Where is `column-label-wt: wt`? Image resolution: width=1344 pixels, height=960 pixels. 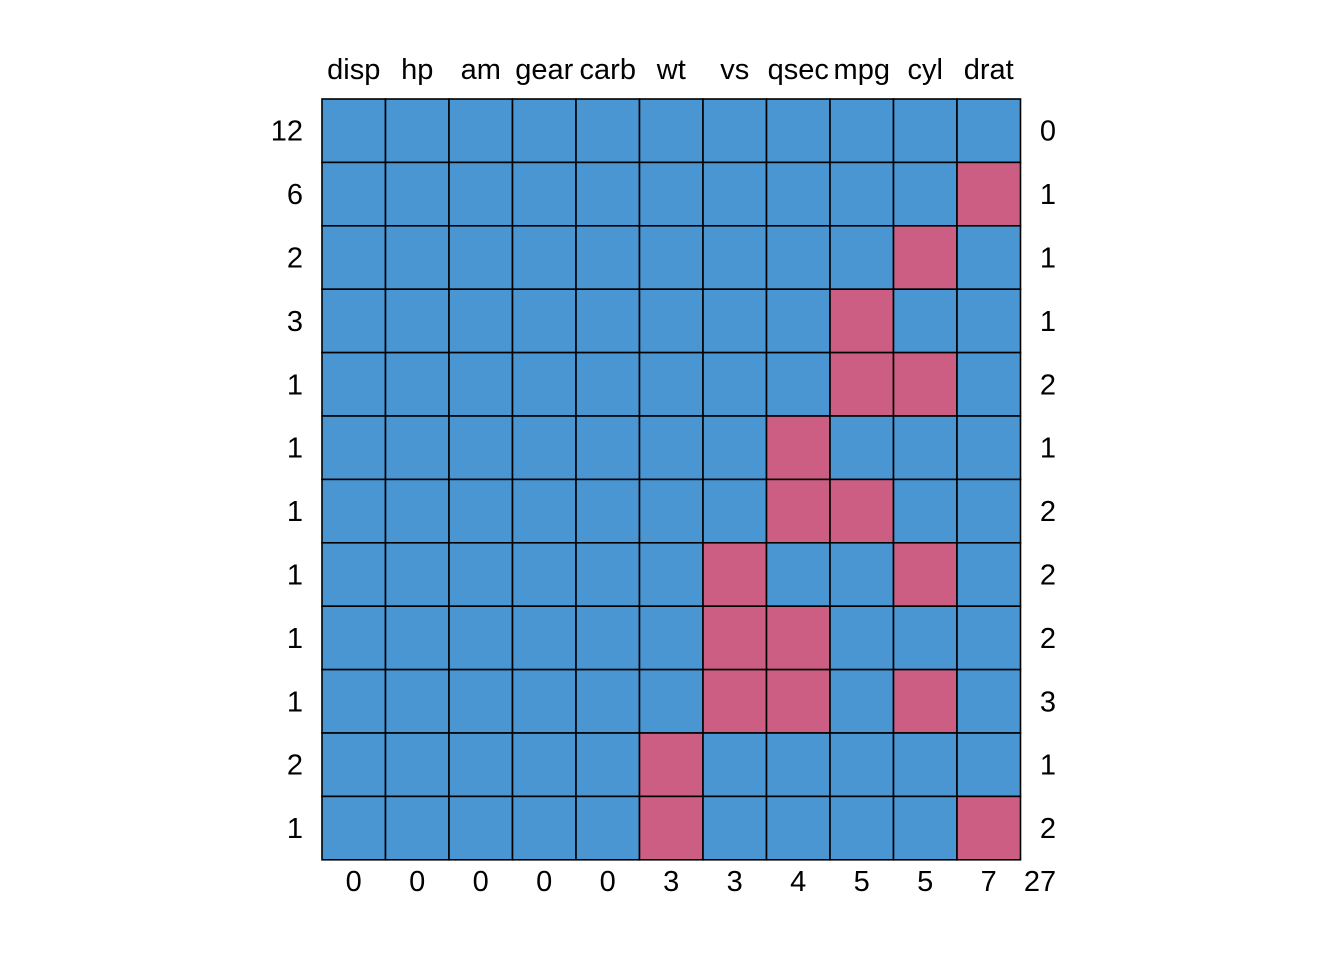 column-label-wt: wt is located at coordinates (671, 70).